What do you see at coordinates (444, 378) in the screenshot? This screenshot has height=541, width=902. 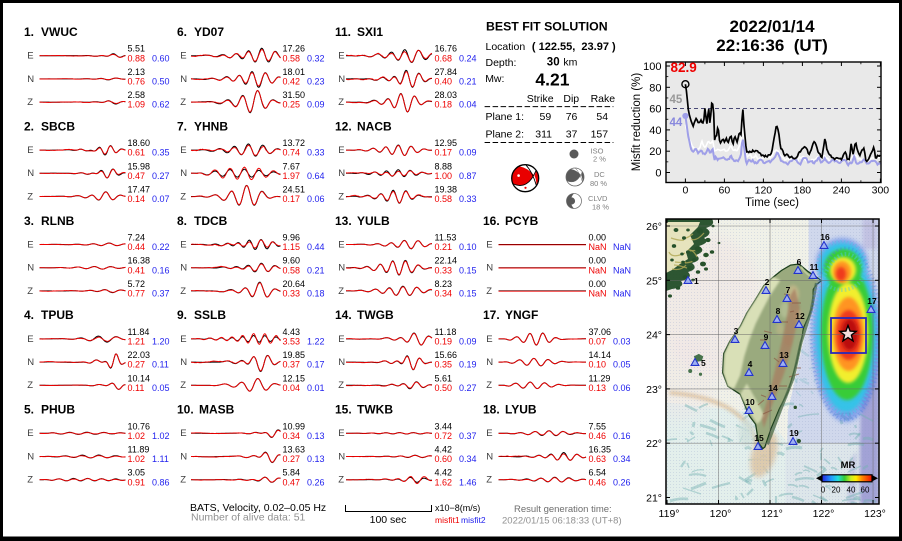 I see `svg-text: 5.61` at bounding box center [444, 378].